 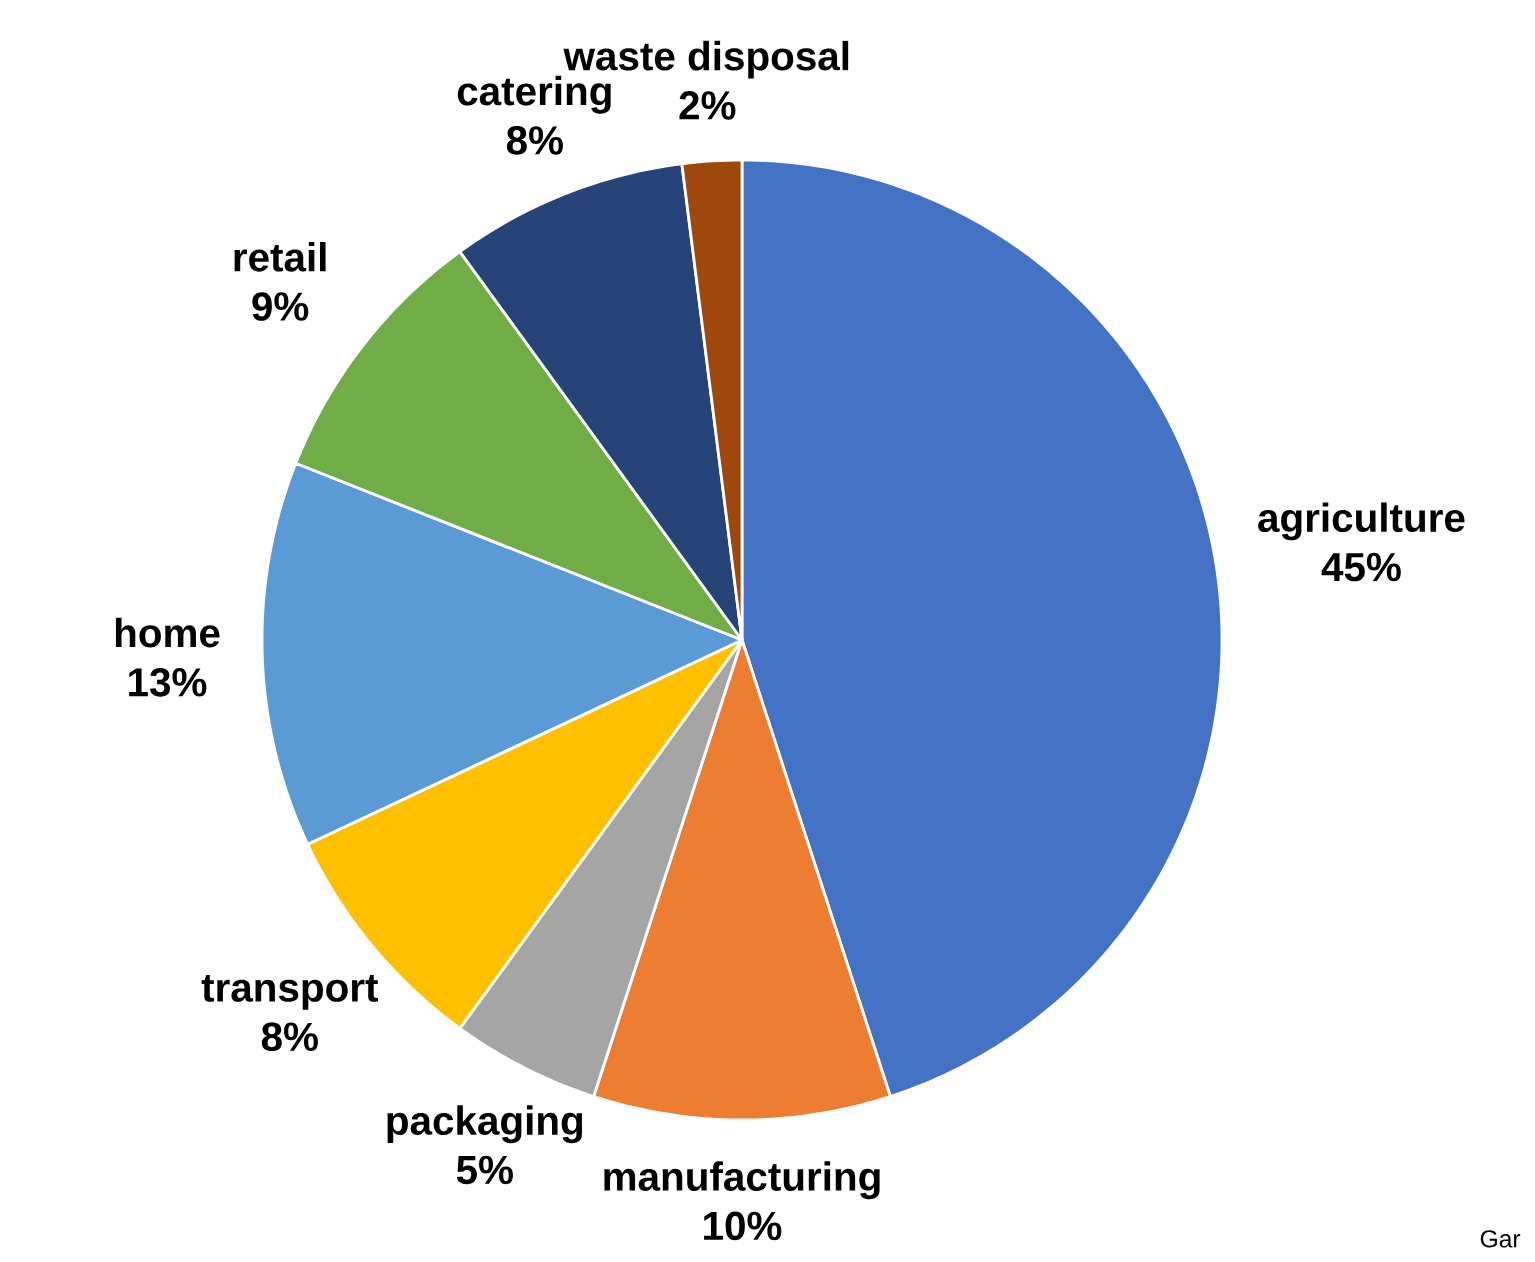 What do you see at coordinates (485, 1124) in the screenshot?
I see `slice-label: packaging` at bounding box center [485, 1124].